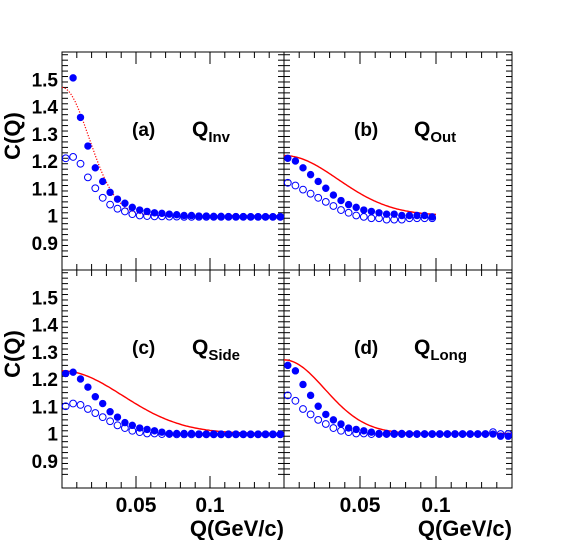  I want to click on panel-q-label: QSide, so click(216, 350).